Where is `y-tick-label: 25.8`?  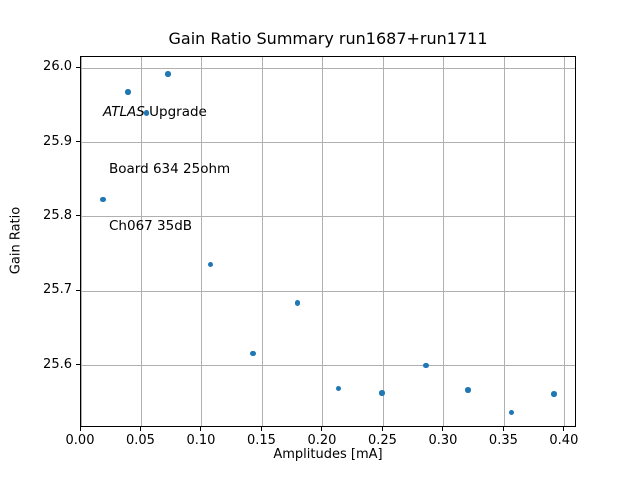 y-tick-label: 25.8 is located at coordinates (57, 215).